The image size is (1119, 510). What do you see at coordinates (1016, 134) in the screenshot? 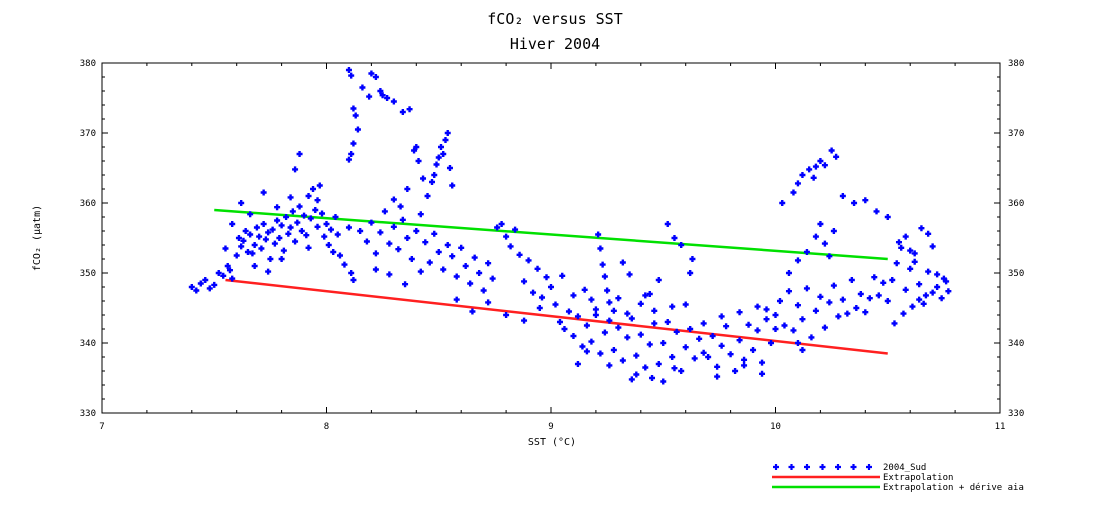
I see `y-tick-label-right: 370` at bounding box center [1016, 134].